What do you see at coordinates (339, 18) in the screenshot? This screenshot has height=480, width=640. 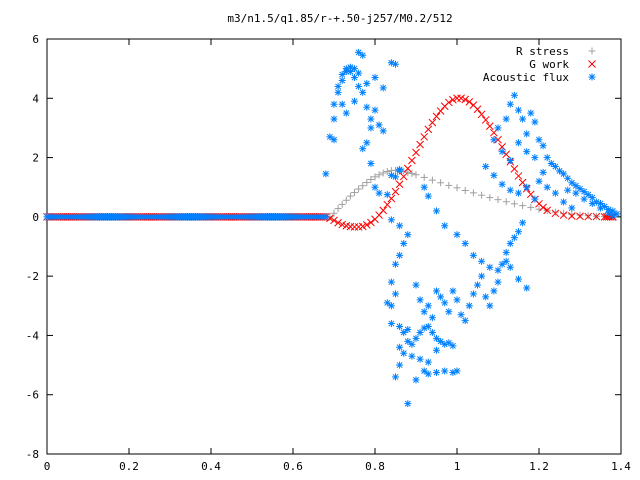 I see `chart-title: m3/n1.5/q1.85/r-+.50-j257/M0.2/512` at bounding box center [339, 18].